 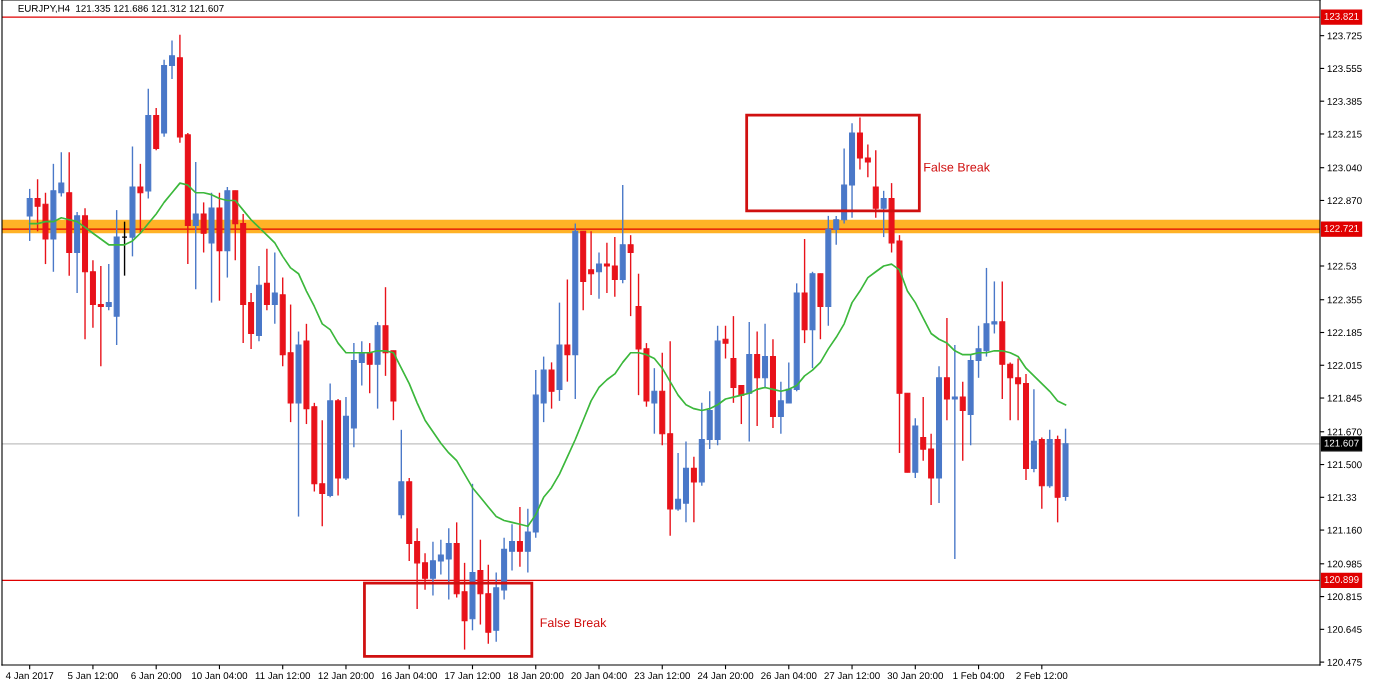 What do you see at coordinates (1341, 443) in the screenshot?
I see `ref-line-label: 121.607` at bounding box center [1341, 443].